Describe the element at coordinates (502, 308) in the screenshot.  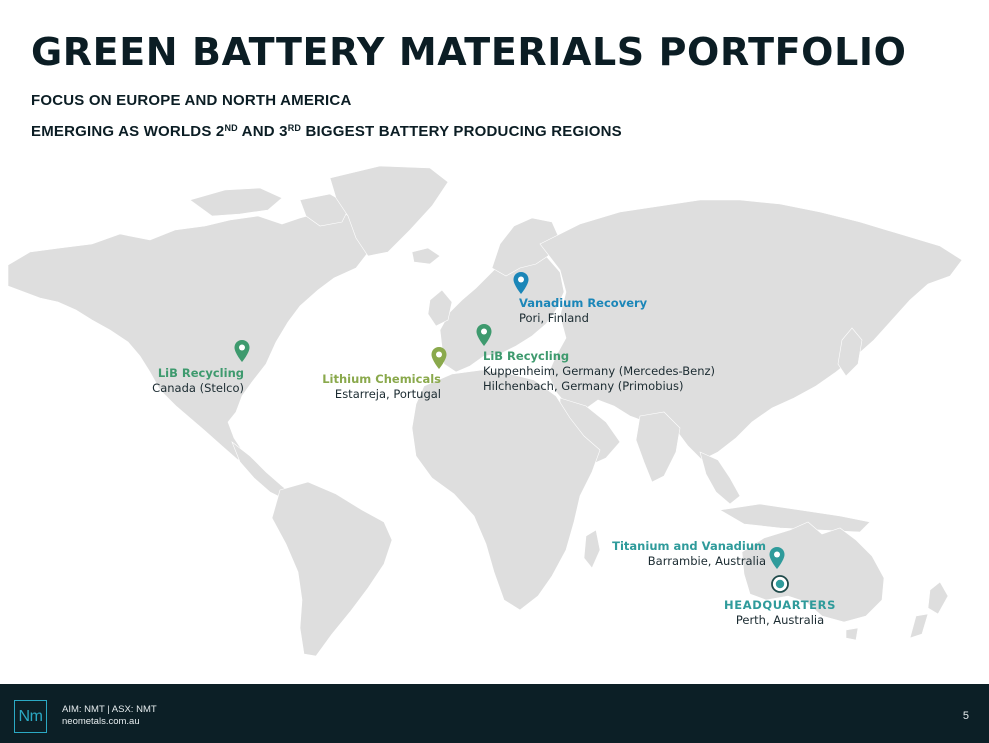
I see `europe-landmass` at that location.